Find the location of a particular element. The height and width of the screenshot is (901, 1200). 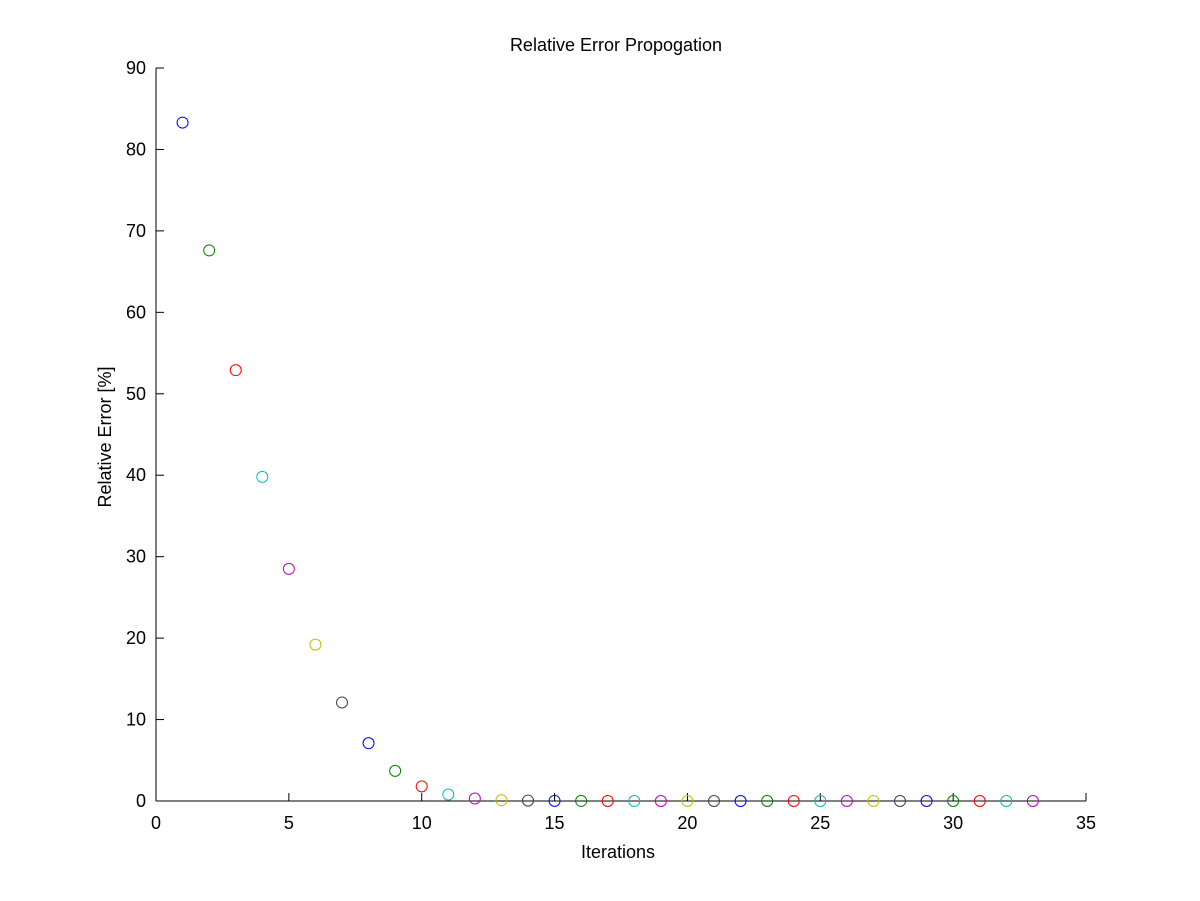

y-tick-label: 40 is located at coordinates (136, 475).